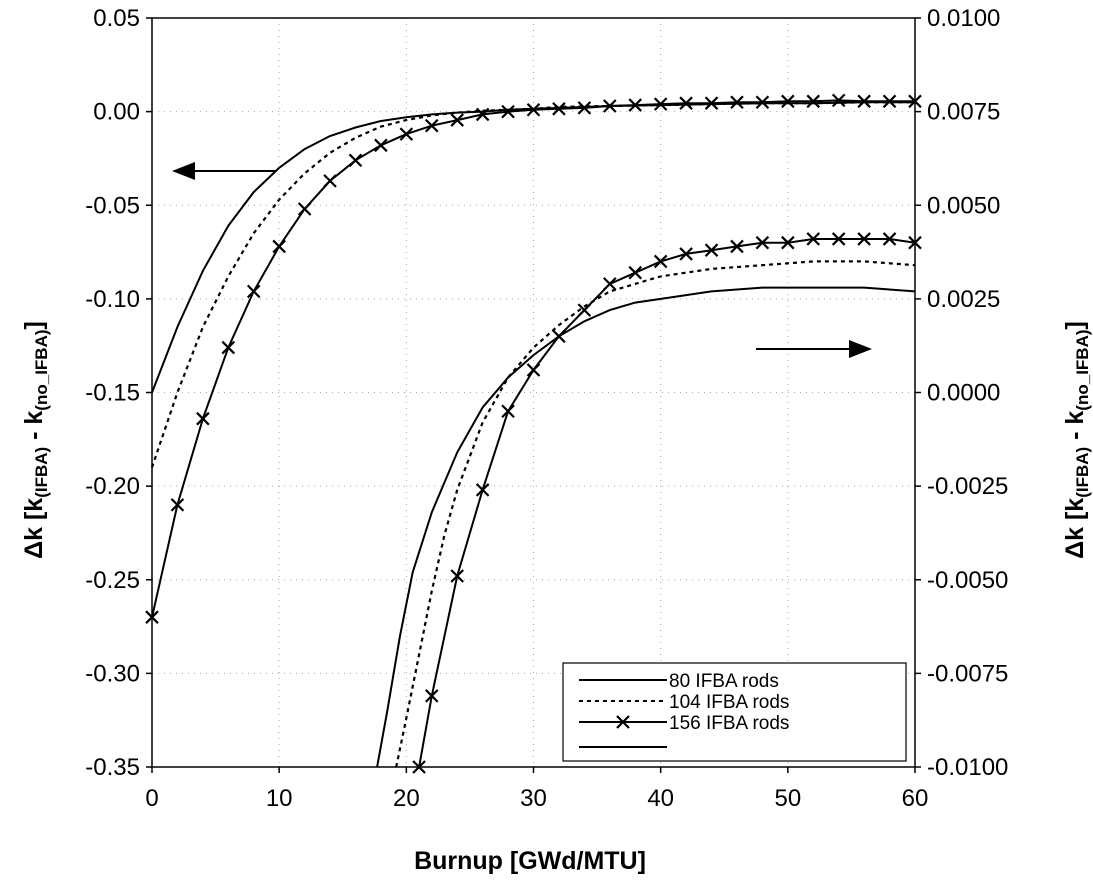 The image size is (1093, 884). I want to click on x-axis-title: Burnup [GWd/MTU], so click(530, 861).